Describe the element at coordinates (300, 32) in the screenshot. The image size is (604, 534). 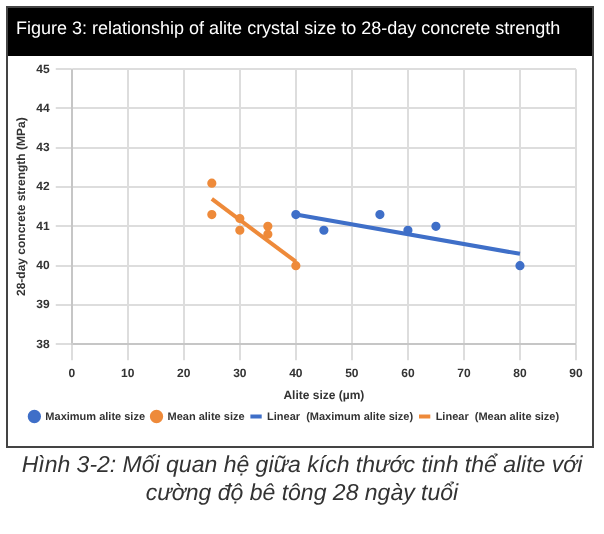
I see `chart-title: Figure 3: relationship of alite crystal size to 28-day concrete strength` at that location.